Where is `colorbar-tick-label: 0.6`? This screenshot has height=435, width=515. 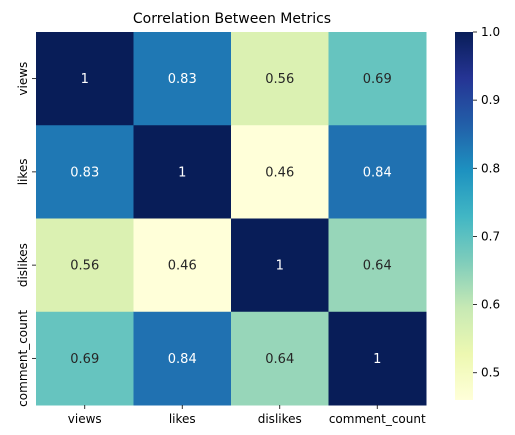 colorbar-tick-label: 0.6 is located at coordinates (490, 305).